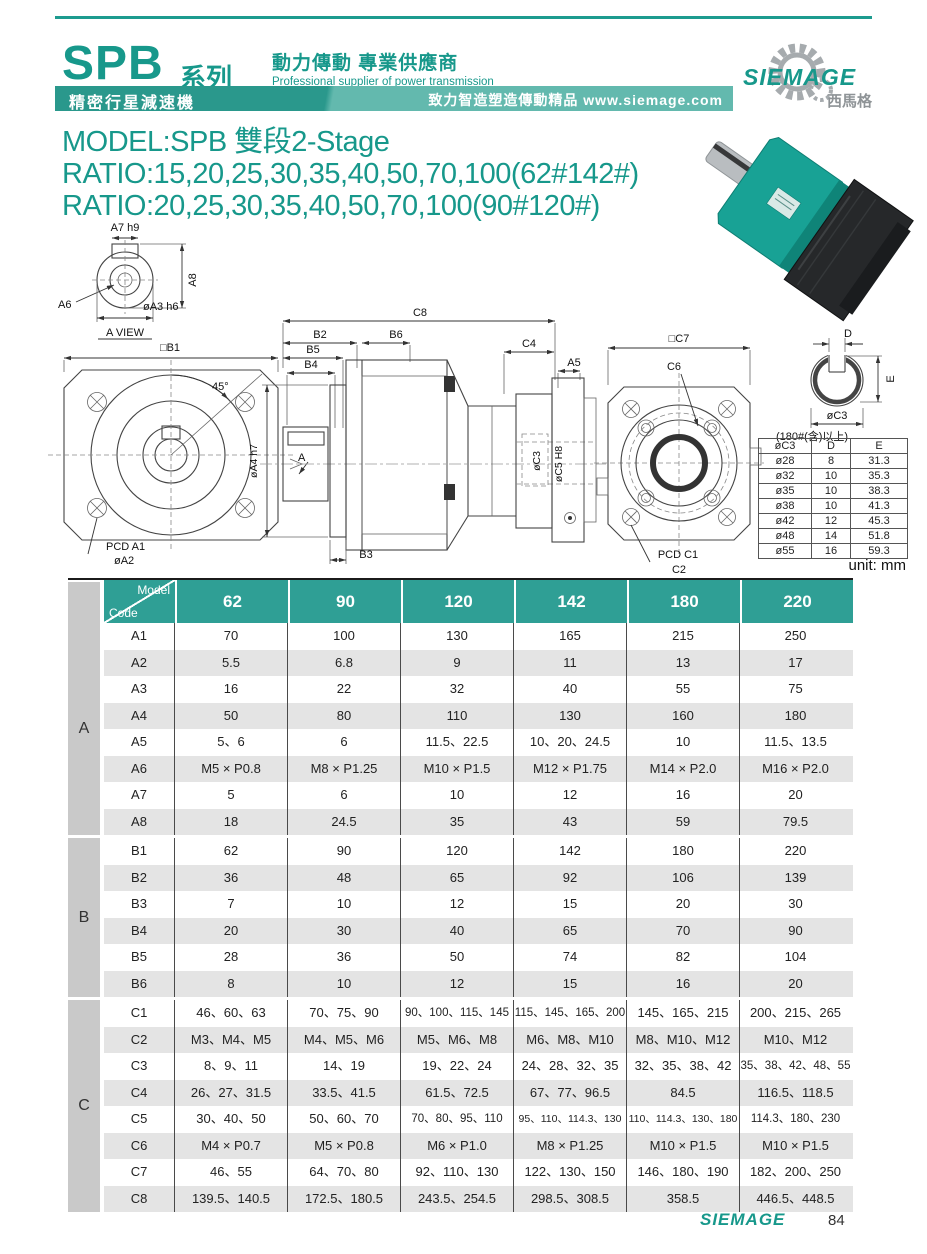 This screenshot has height=1254, width=927. What do you see at coordinates (878, 461) in the screenshot?
I see `shaft-table-cell: 31.3` at bounding box center [878, 461].